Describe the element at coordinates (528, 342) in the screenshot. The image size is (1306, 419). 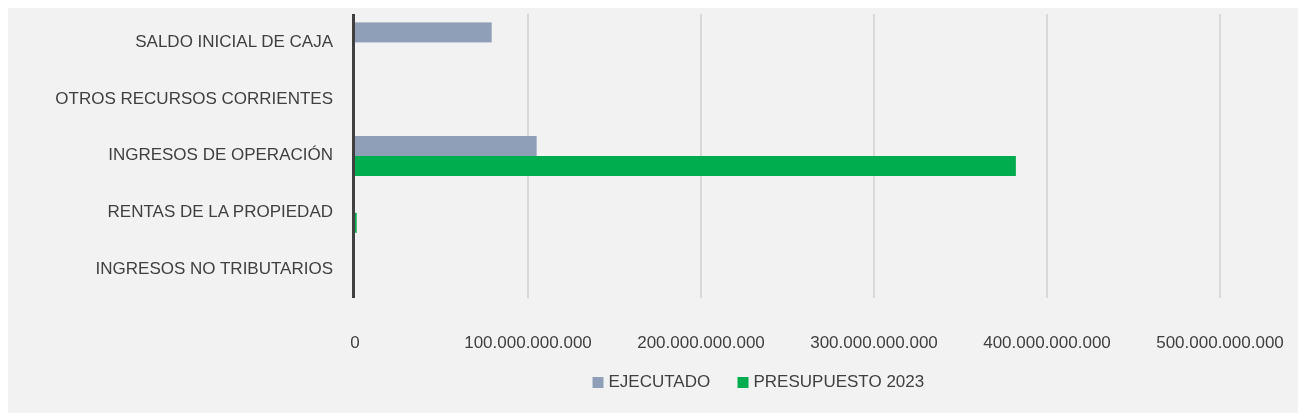
I see `x-tick-label: 100.000.000.000` at that location.